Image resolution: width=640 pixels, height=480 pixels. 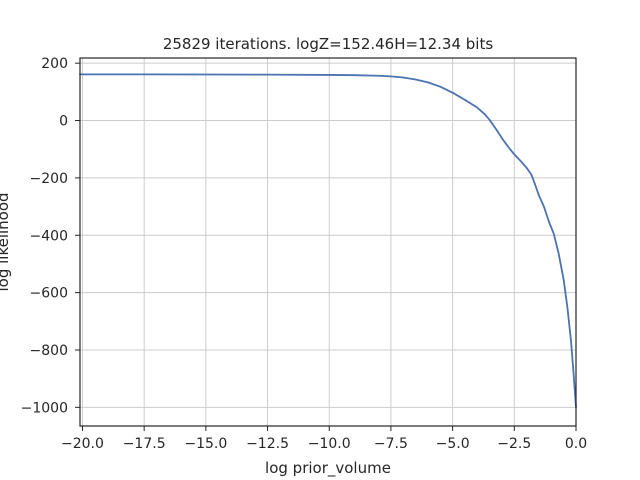 What do you see at coordinates (453, 444) in the screenshot?
I see `x-tick-label: −5.0` at bounding box center [453, 444].